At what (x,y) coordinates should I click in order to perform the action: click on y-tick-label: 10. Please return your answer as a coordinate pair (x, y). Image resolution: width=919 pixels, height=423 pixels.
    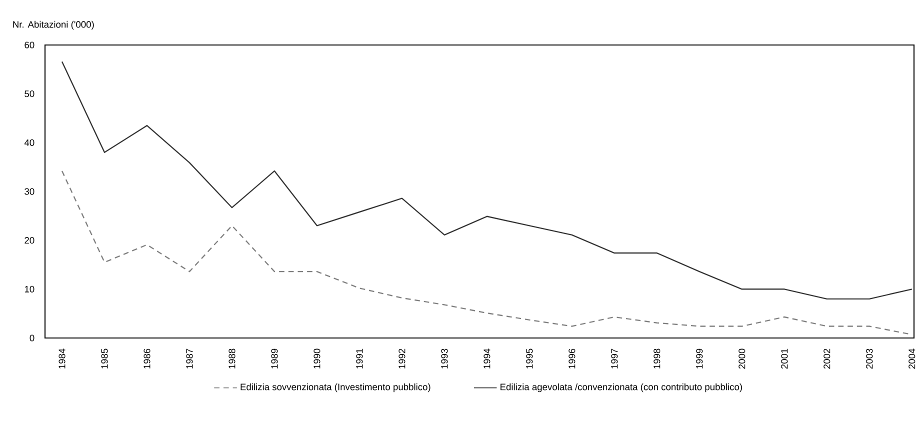
    Looking at the image, I should click on (29, 289).